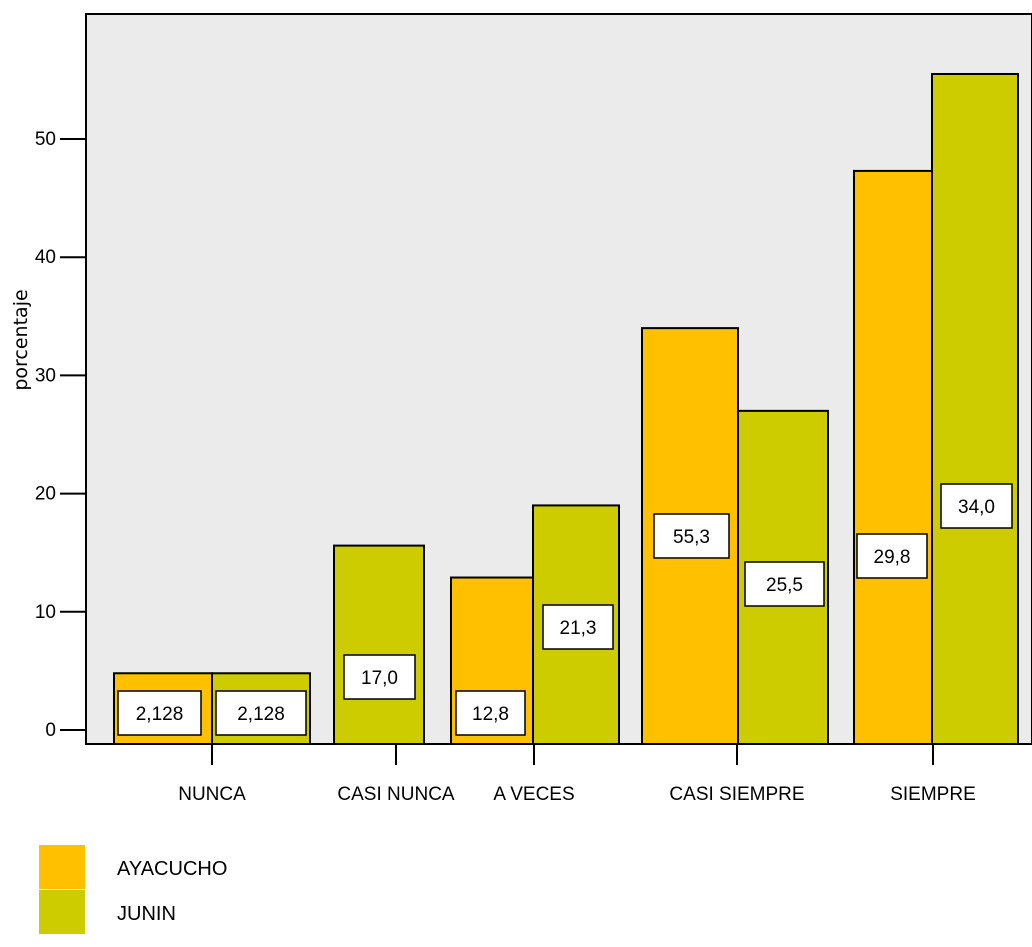 The height and width of the screenshot is (947, 1032). Describe the element at coordinates (172, 869) in the screenshot. I see `legend-label-ayacucho: AYACUCHO` at that location.